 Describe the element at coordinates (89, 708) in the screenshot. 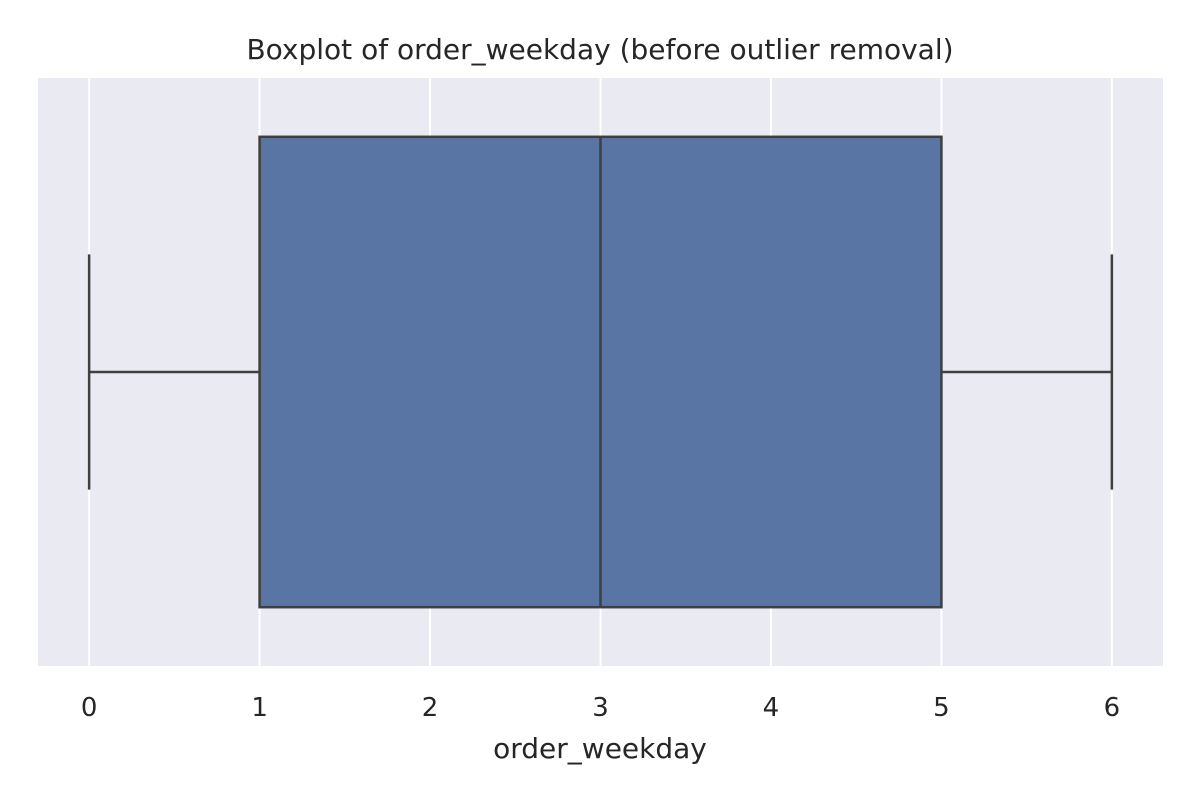

I see `x-tick-label: 0` at that location.